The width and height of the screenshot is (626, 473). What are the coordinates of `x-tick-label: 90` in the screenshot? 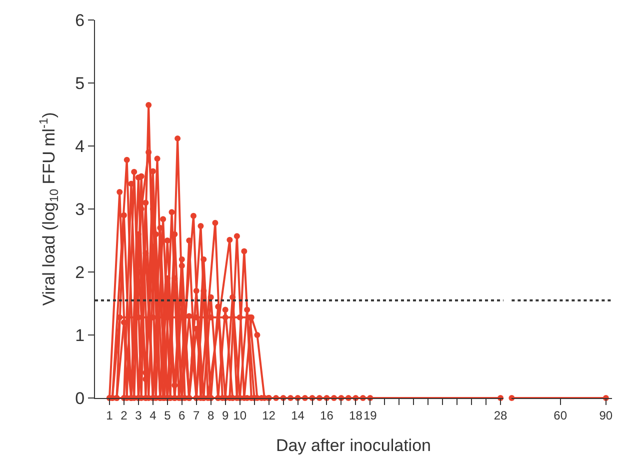 It's located at (606, 415).